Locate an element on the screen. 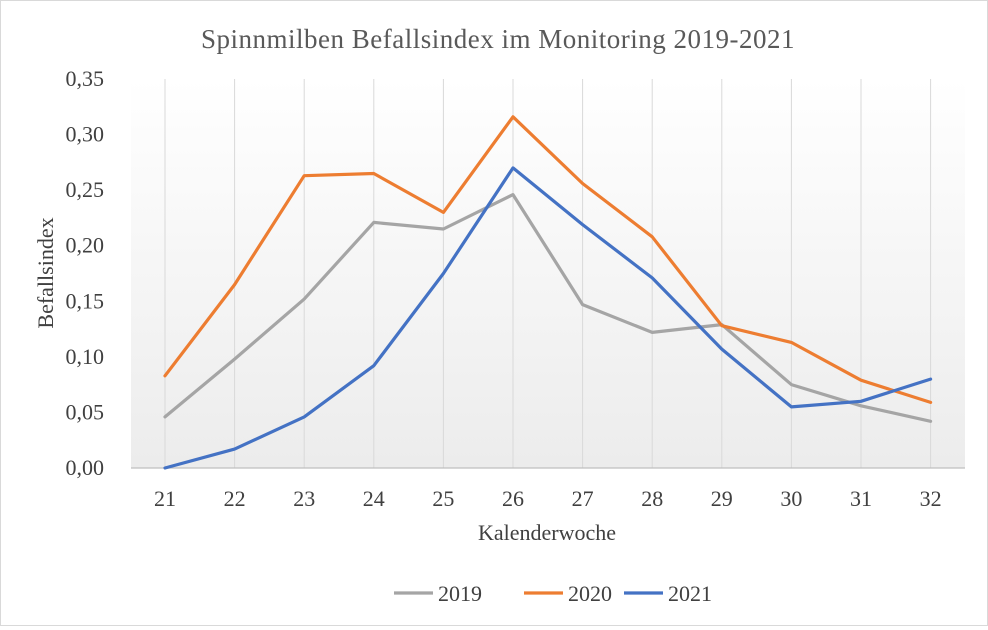  y-tick-label: 0,05 is located at coordinates (85, 411).